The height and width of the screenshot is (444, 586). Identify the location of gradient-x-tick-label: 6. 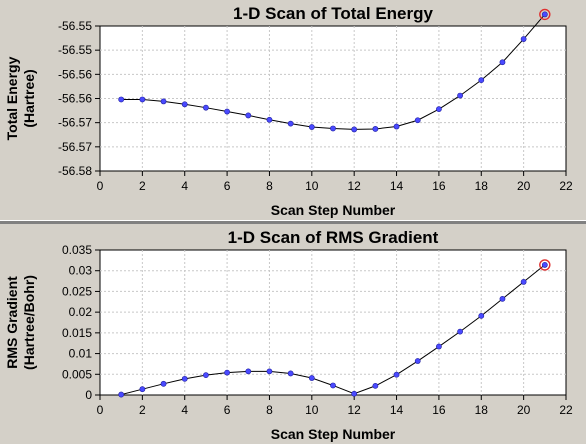
(227, 410).